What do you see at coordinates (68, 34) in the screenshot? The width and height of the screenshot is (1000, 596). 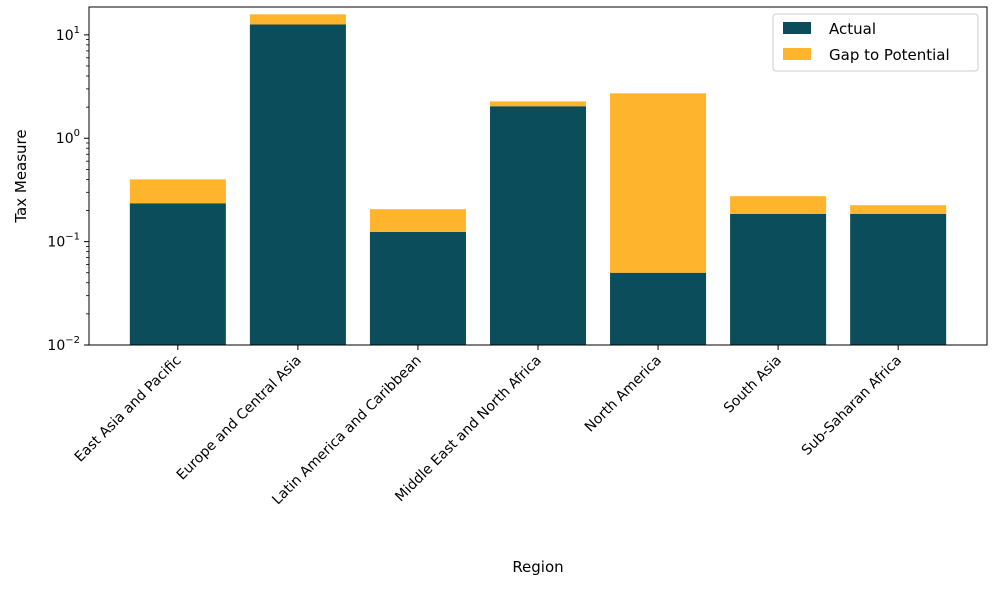 I see `y-tick-label-3: 10¹` at bounding box center [68, 34].